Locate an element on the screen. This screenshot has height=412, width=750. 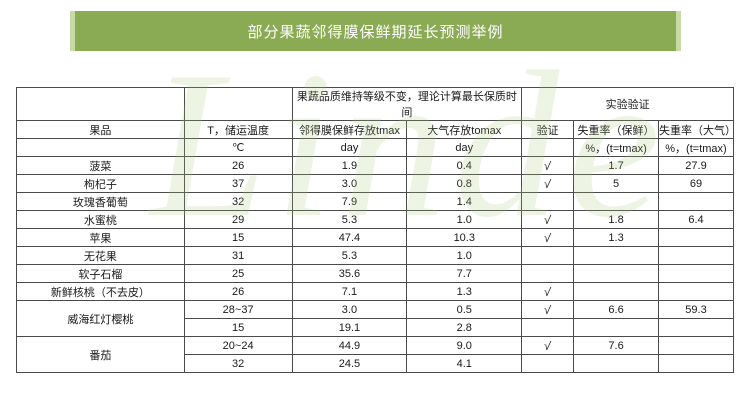
cell-temp: 15 is located at coordinates (238, 237).